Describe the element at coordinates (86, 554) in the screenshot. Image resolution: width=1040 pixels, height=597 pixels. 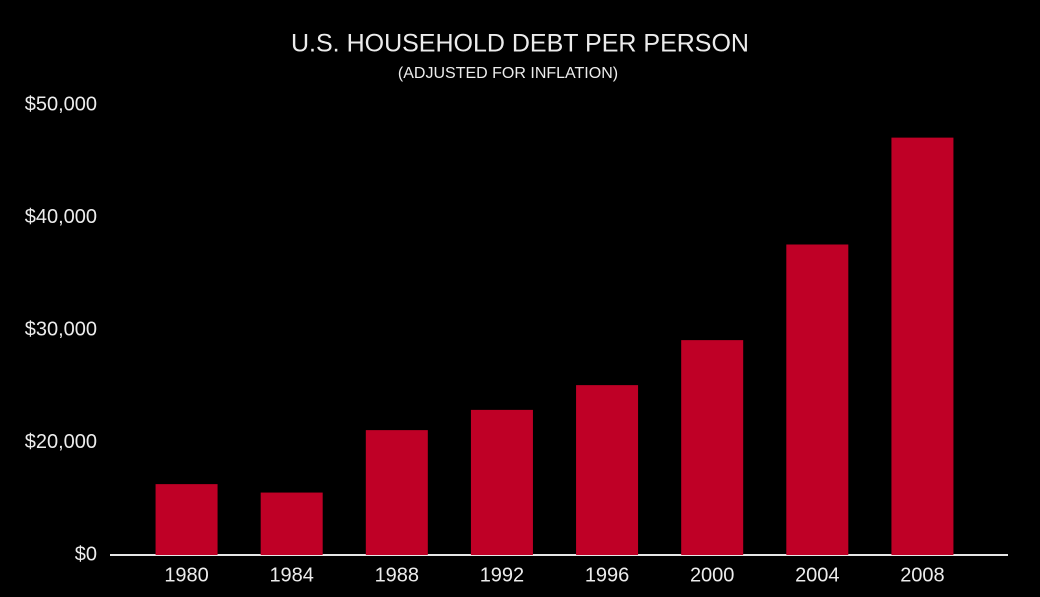
I see `y-tick-label: $0` at that location.